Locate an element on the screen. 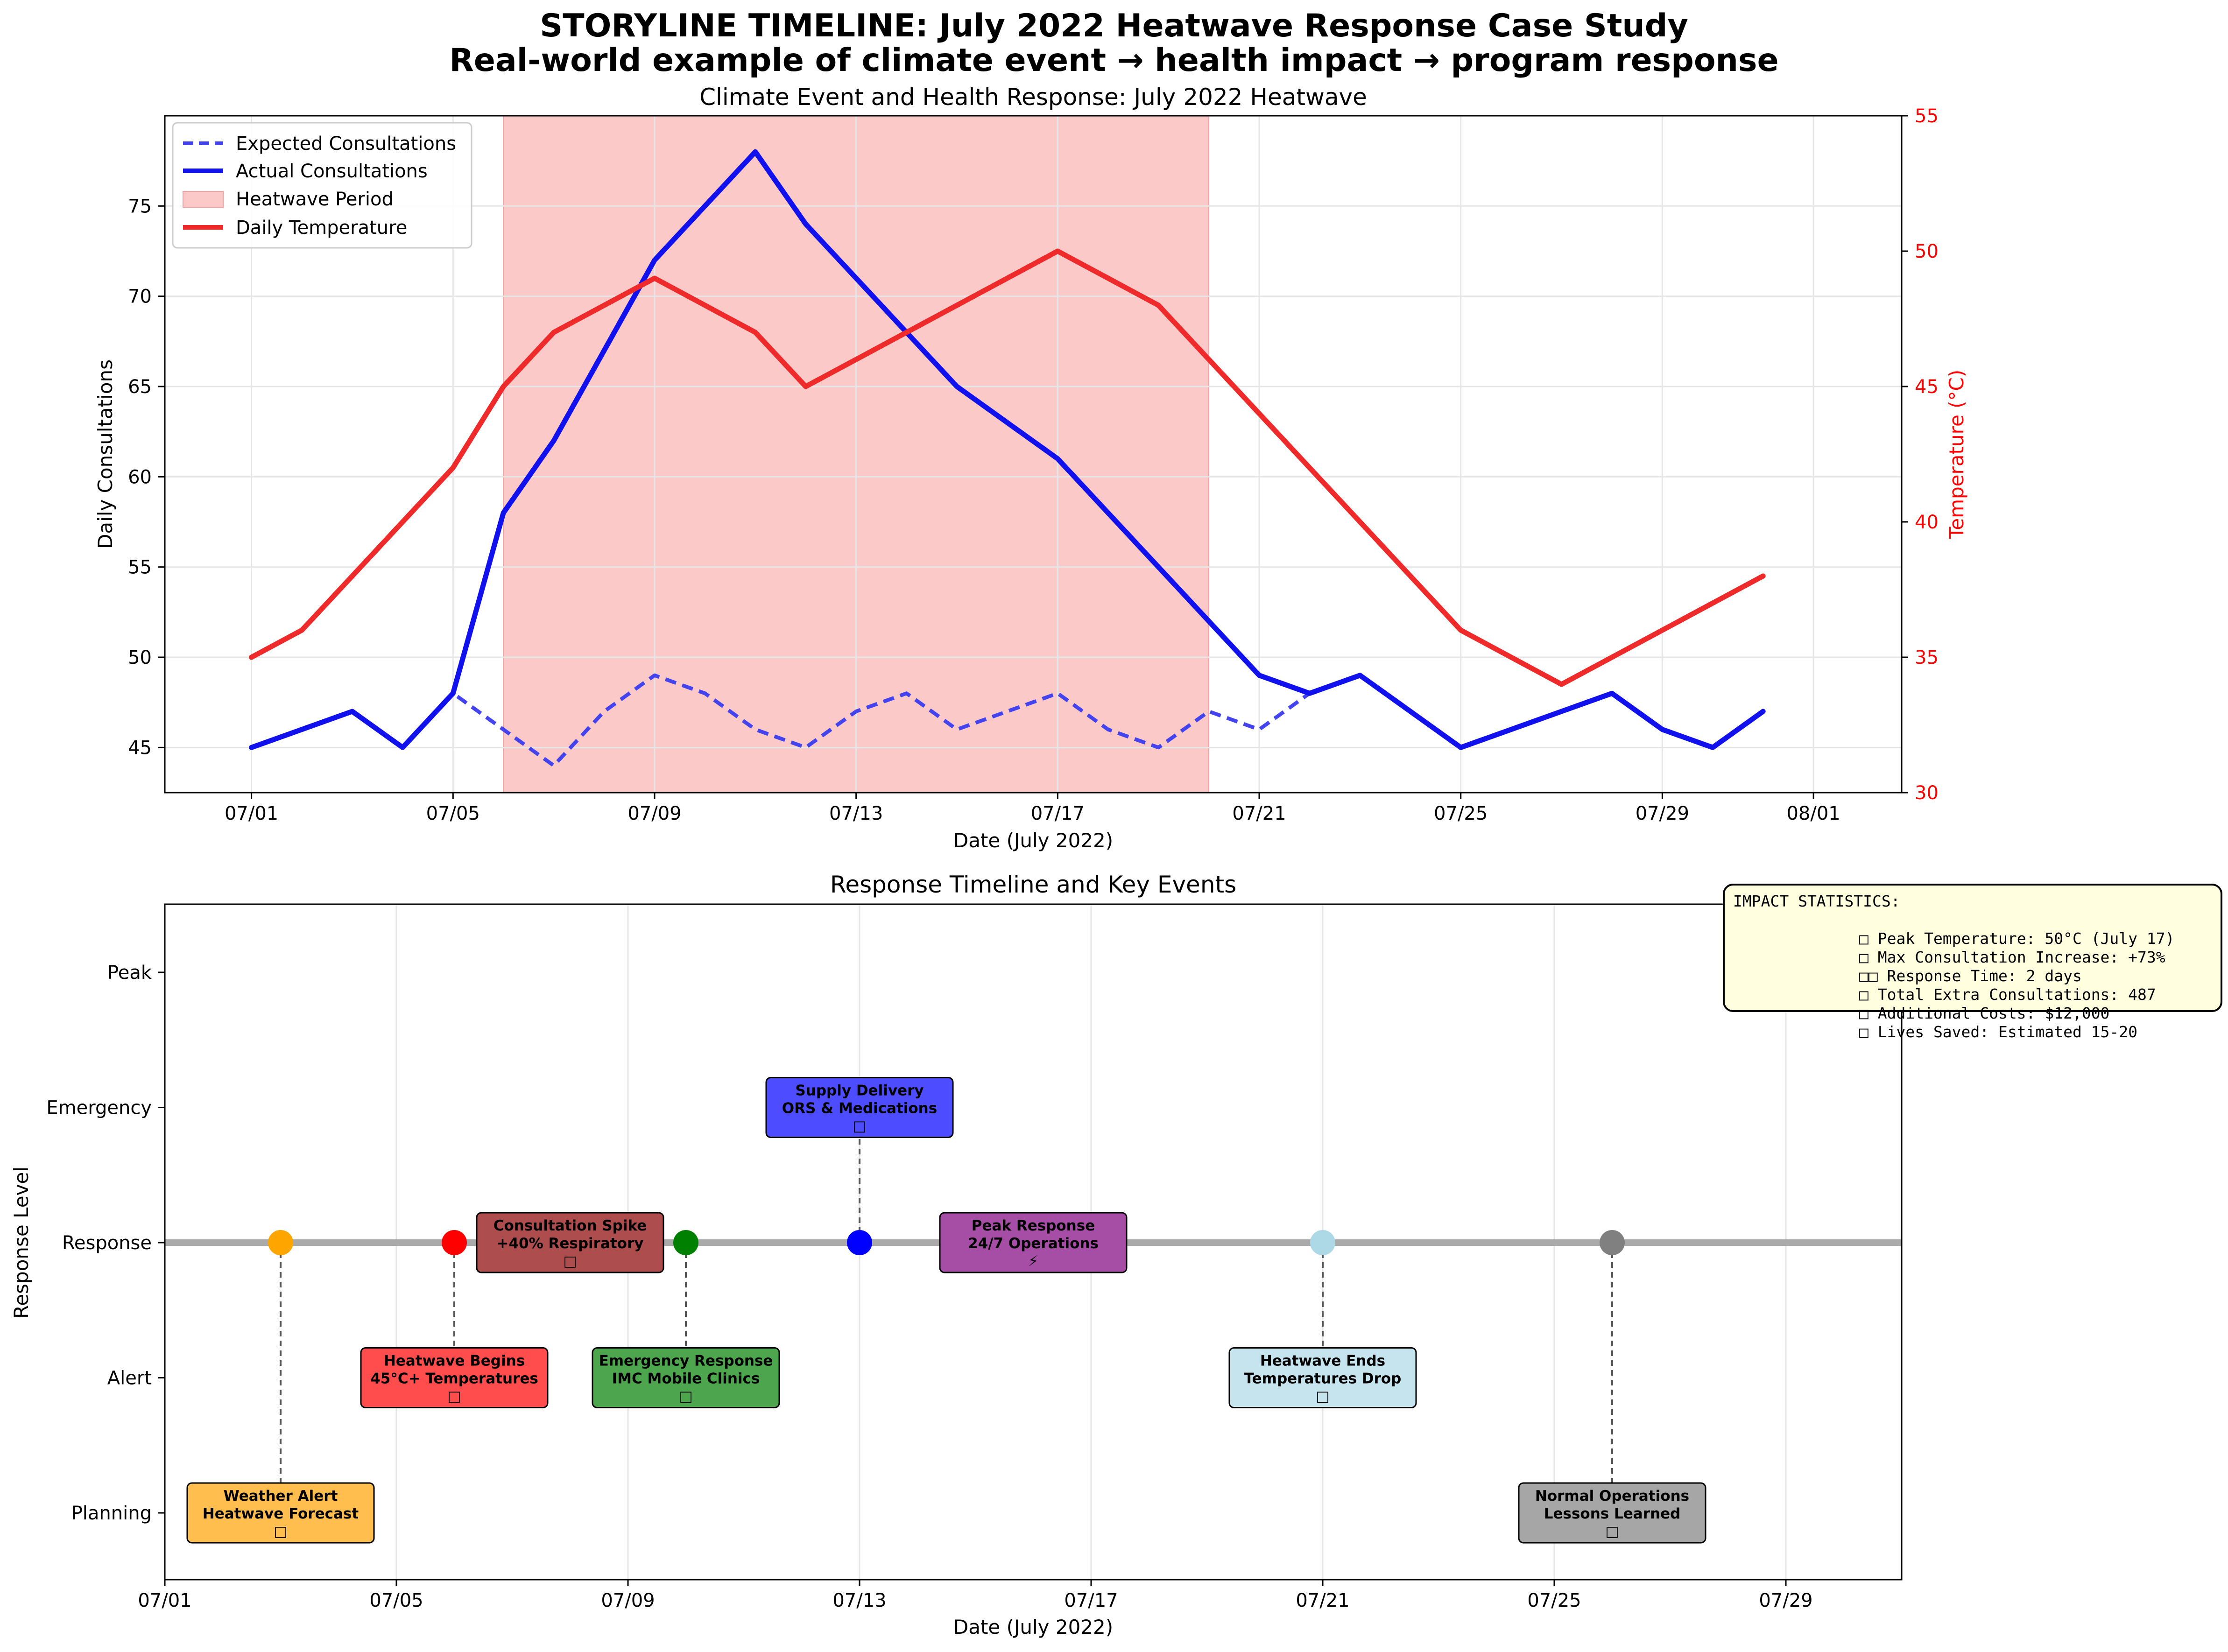 This screenshot has width=2228, height=1652. event-label-subtitle: 45°C+ Temperatures is located at coordinates (454, 1379).